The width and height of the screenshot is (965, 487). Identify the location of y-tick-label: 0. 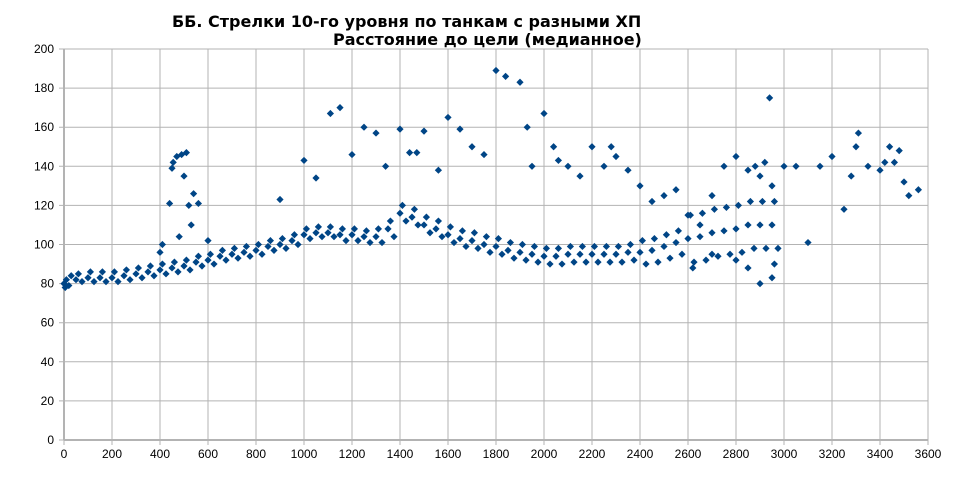
(50, 440).